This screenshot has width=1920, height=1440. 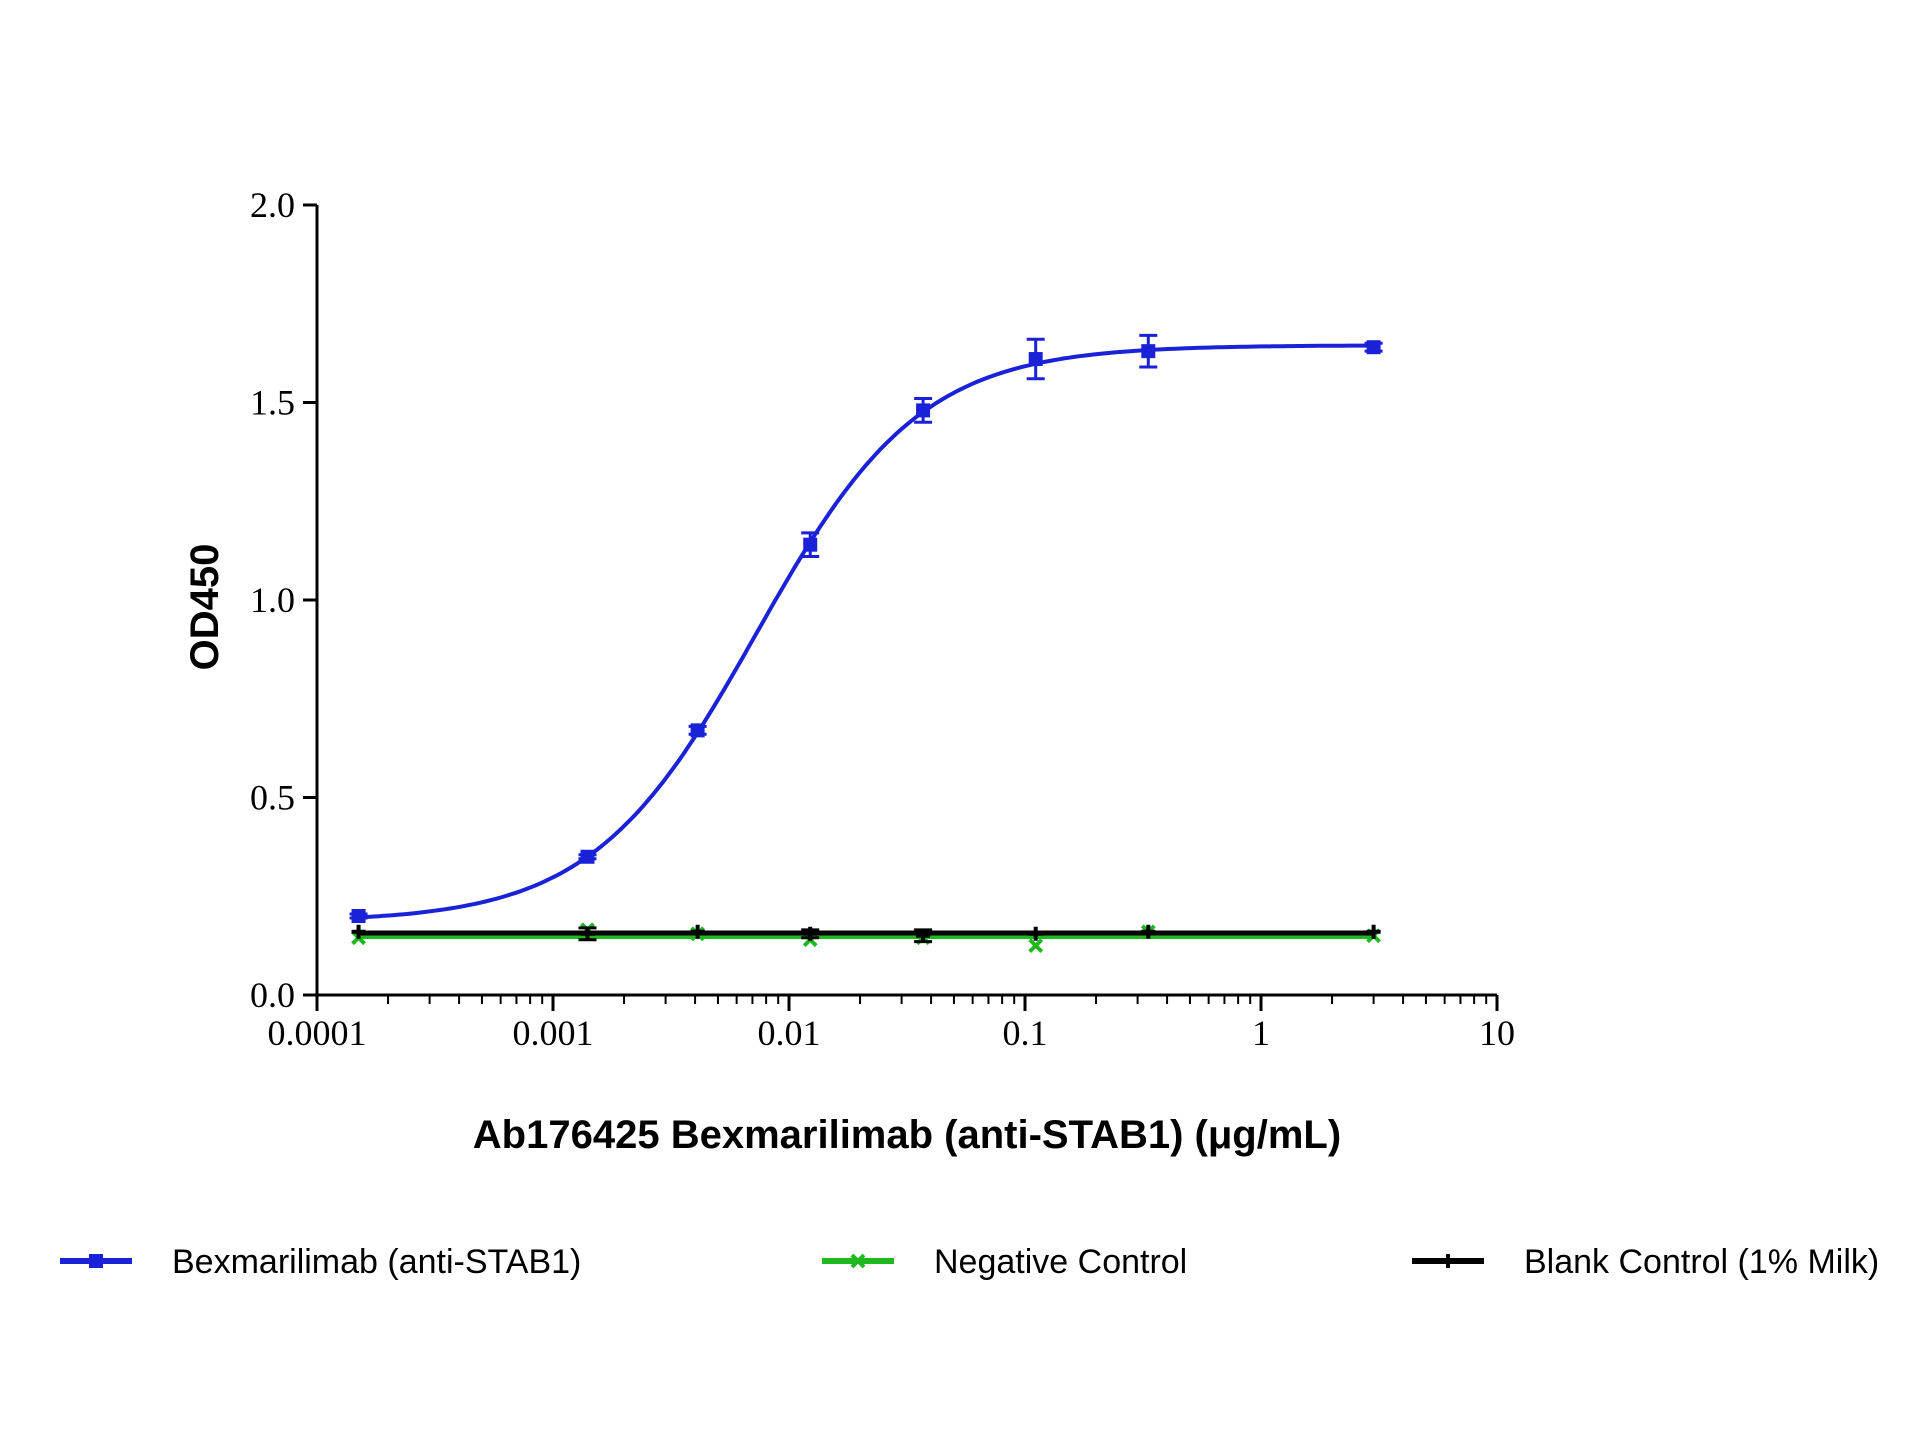 I want to click on y-tick-label: 1.5, so click(x=272, y=403).